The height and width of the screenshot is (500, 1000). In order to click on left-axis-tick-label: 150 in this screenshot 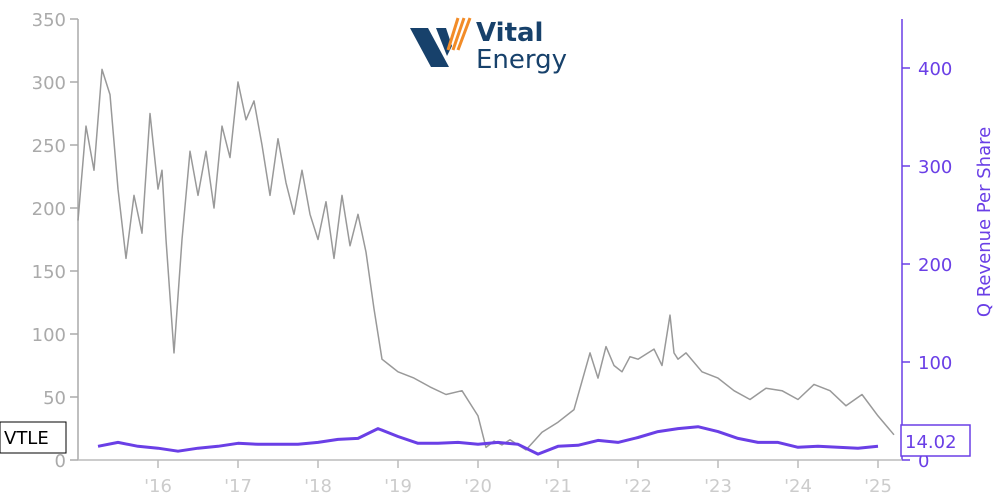, I will do `click(49, 272)`.